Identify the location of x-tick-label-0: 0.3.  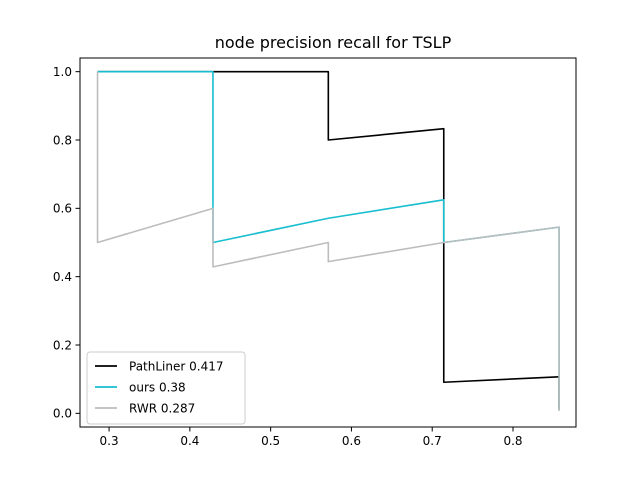
(109, 441).